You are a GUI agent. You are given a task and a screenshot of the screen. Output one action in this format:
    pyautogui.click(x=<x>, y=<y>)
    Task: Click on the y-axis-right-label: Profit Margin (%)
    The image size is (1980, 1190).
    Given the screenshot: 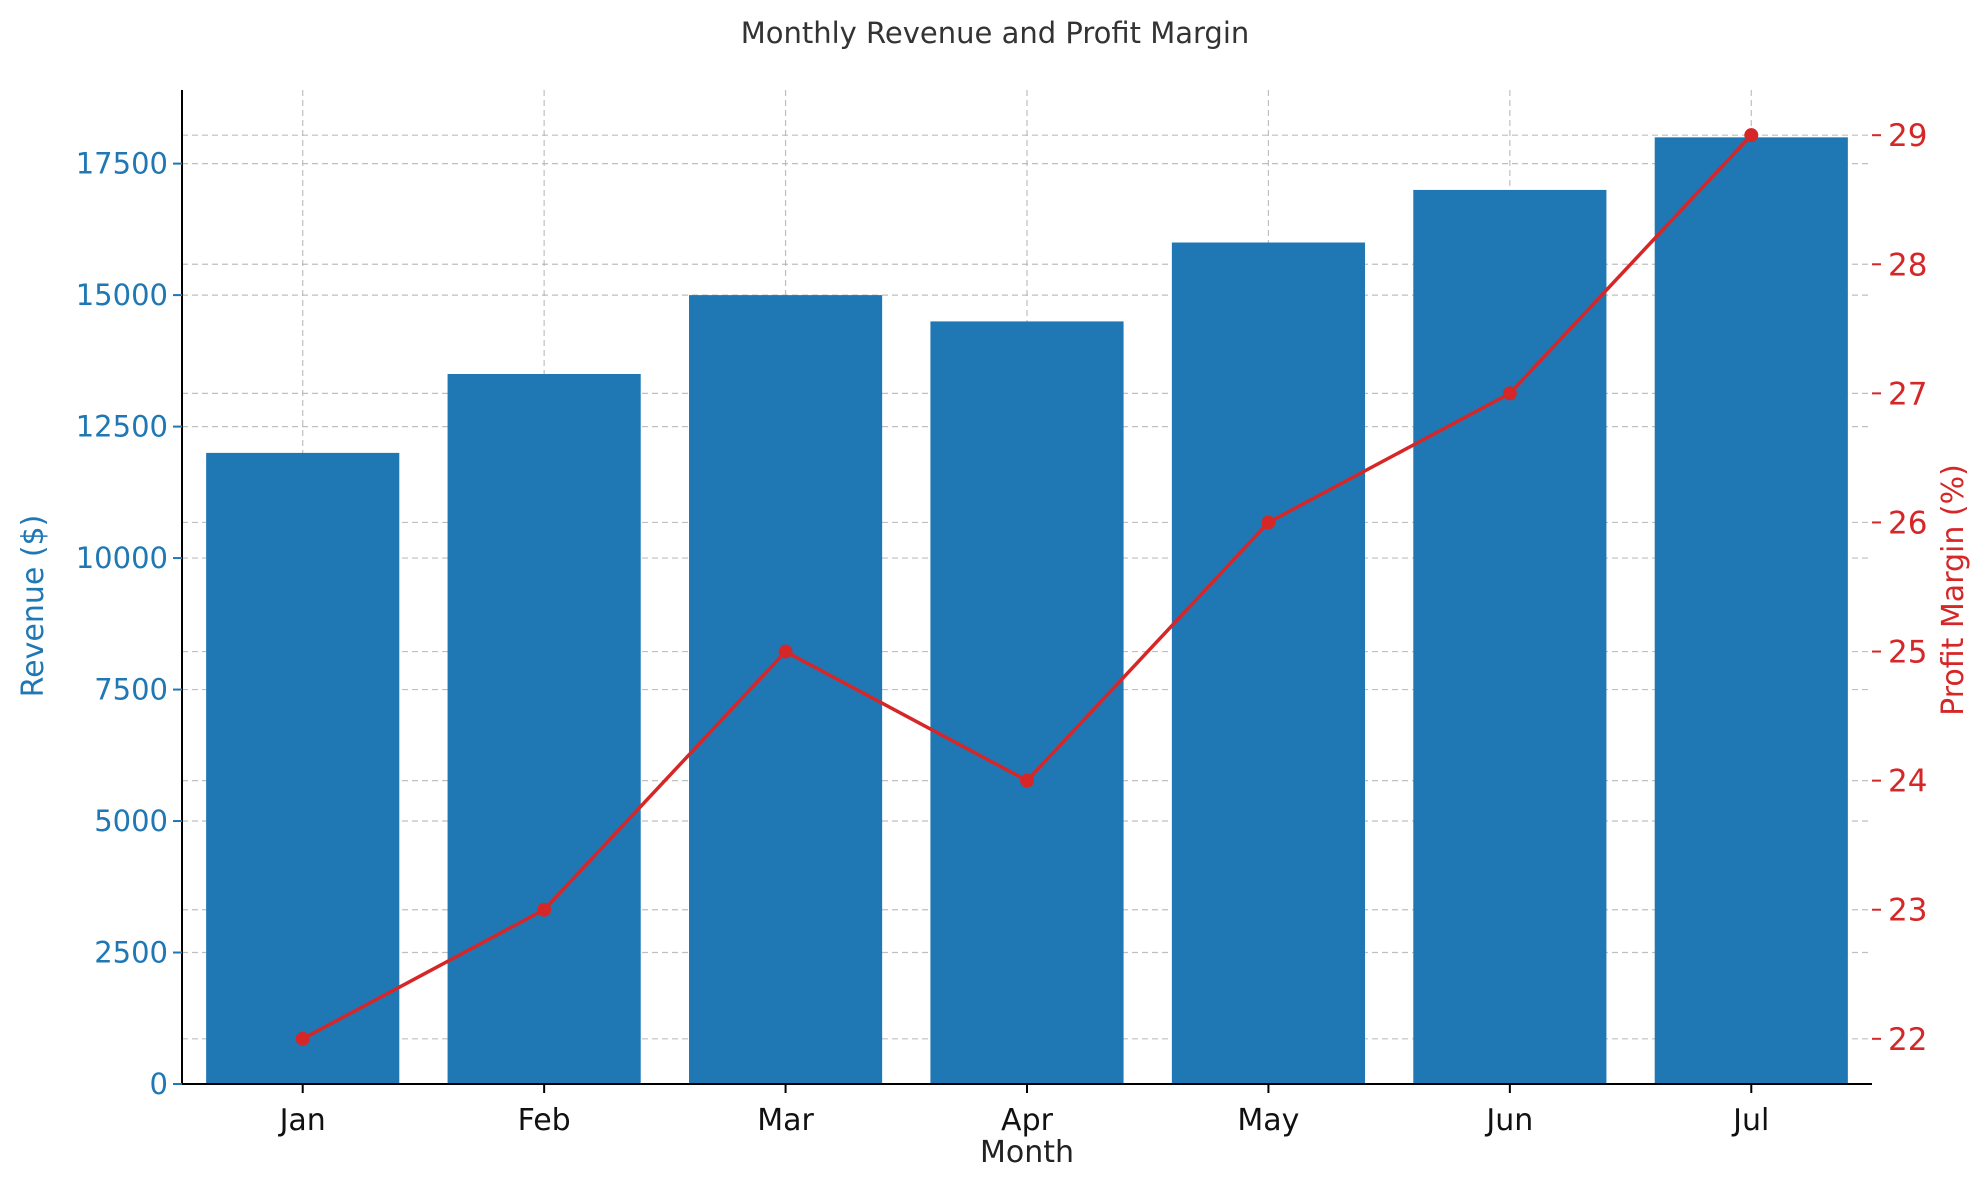 What is the action you would take?
    pyautogui.click(x=1953, y=590)
    